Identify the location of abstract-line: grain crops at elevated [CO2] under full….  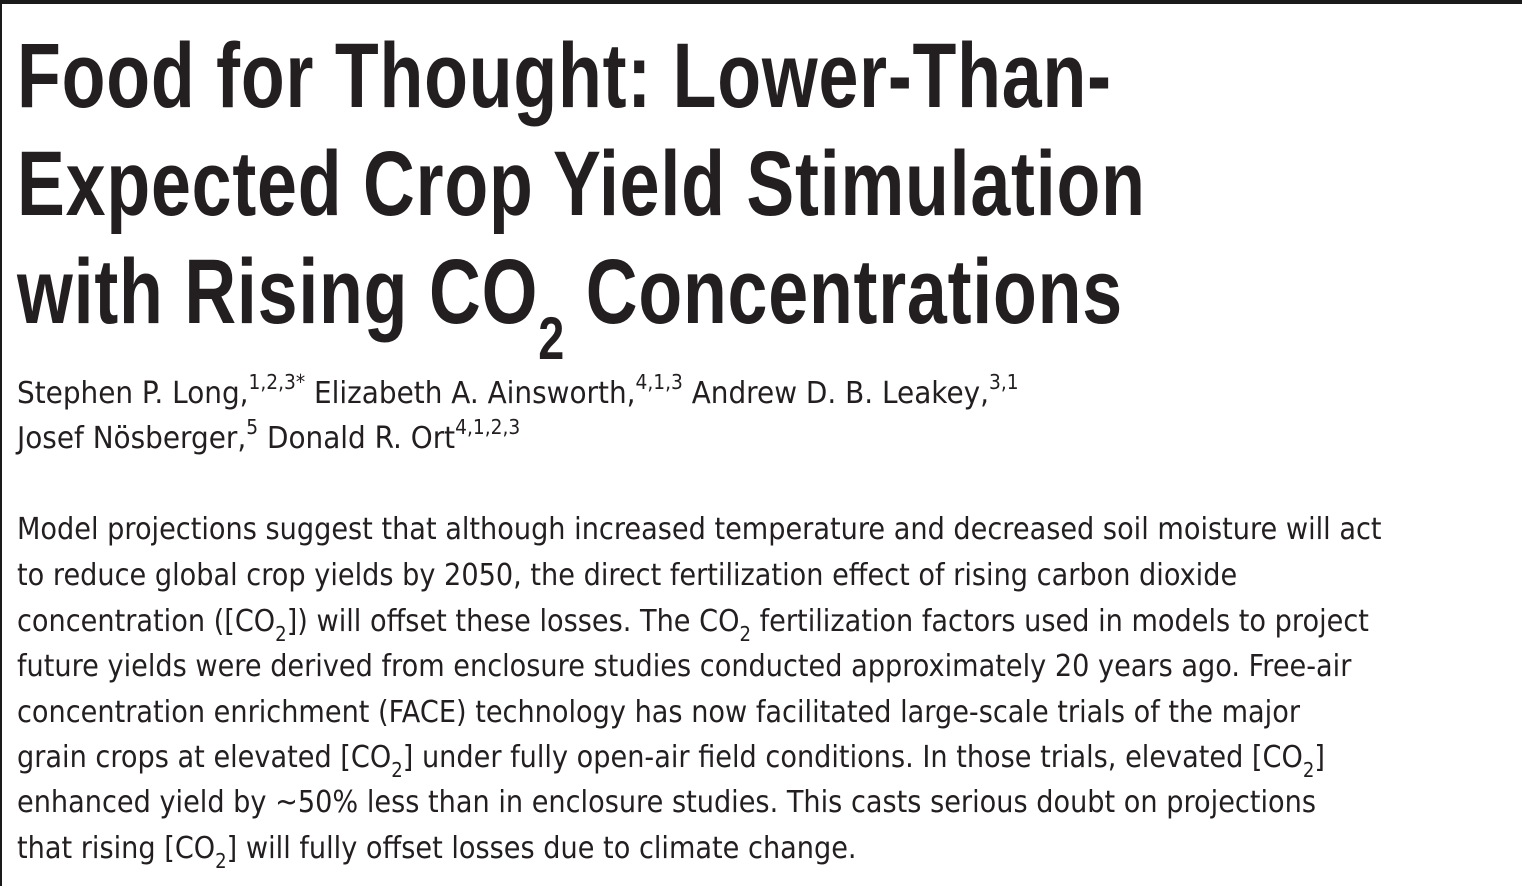
(671, 761).